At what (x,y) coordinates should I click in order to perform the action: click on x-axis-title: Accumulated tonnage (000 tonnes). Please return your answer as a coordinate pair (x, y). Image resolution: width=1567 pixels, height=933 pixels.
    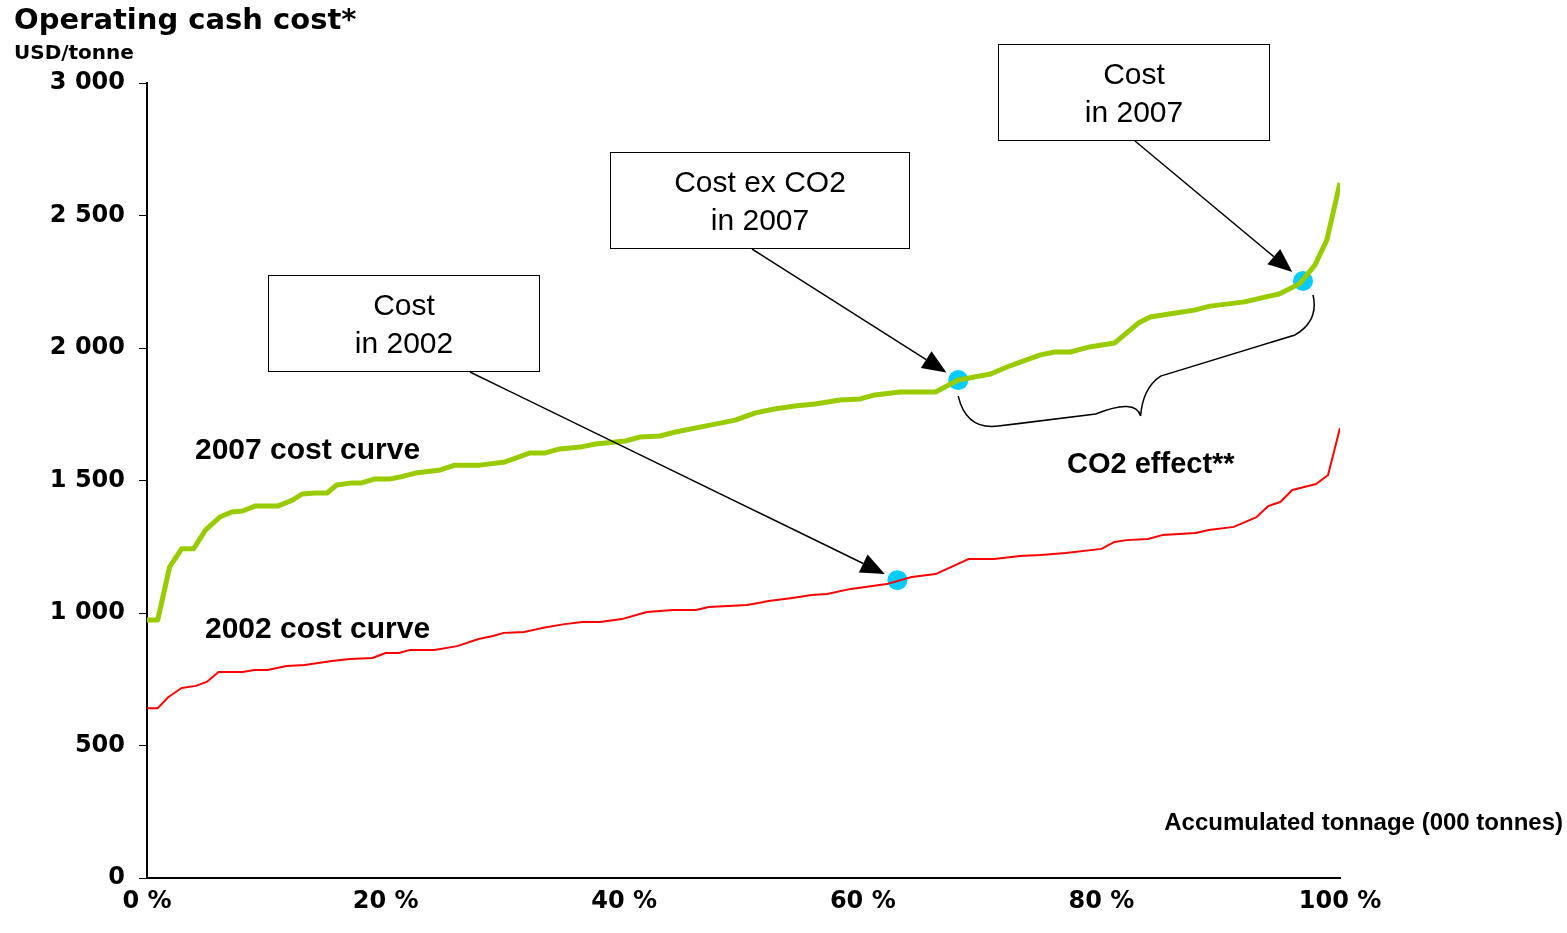
    Looking at the image, I should click on (1363, 822).